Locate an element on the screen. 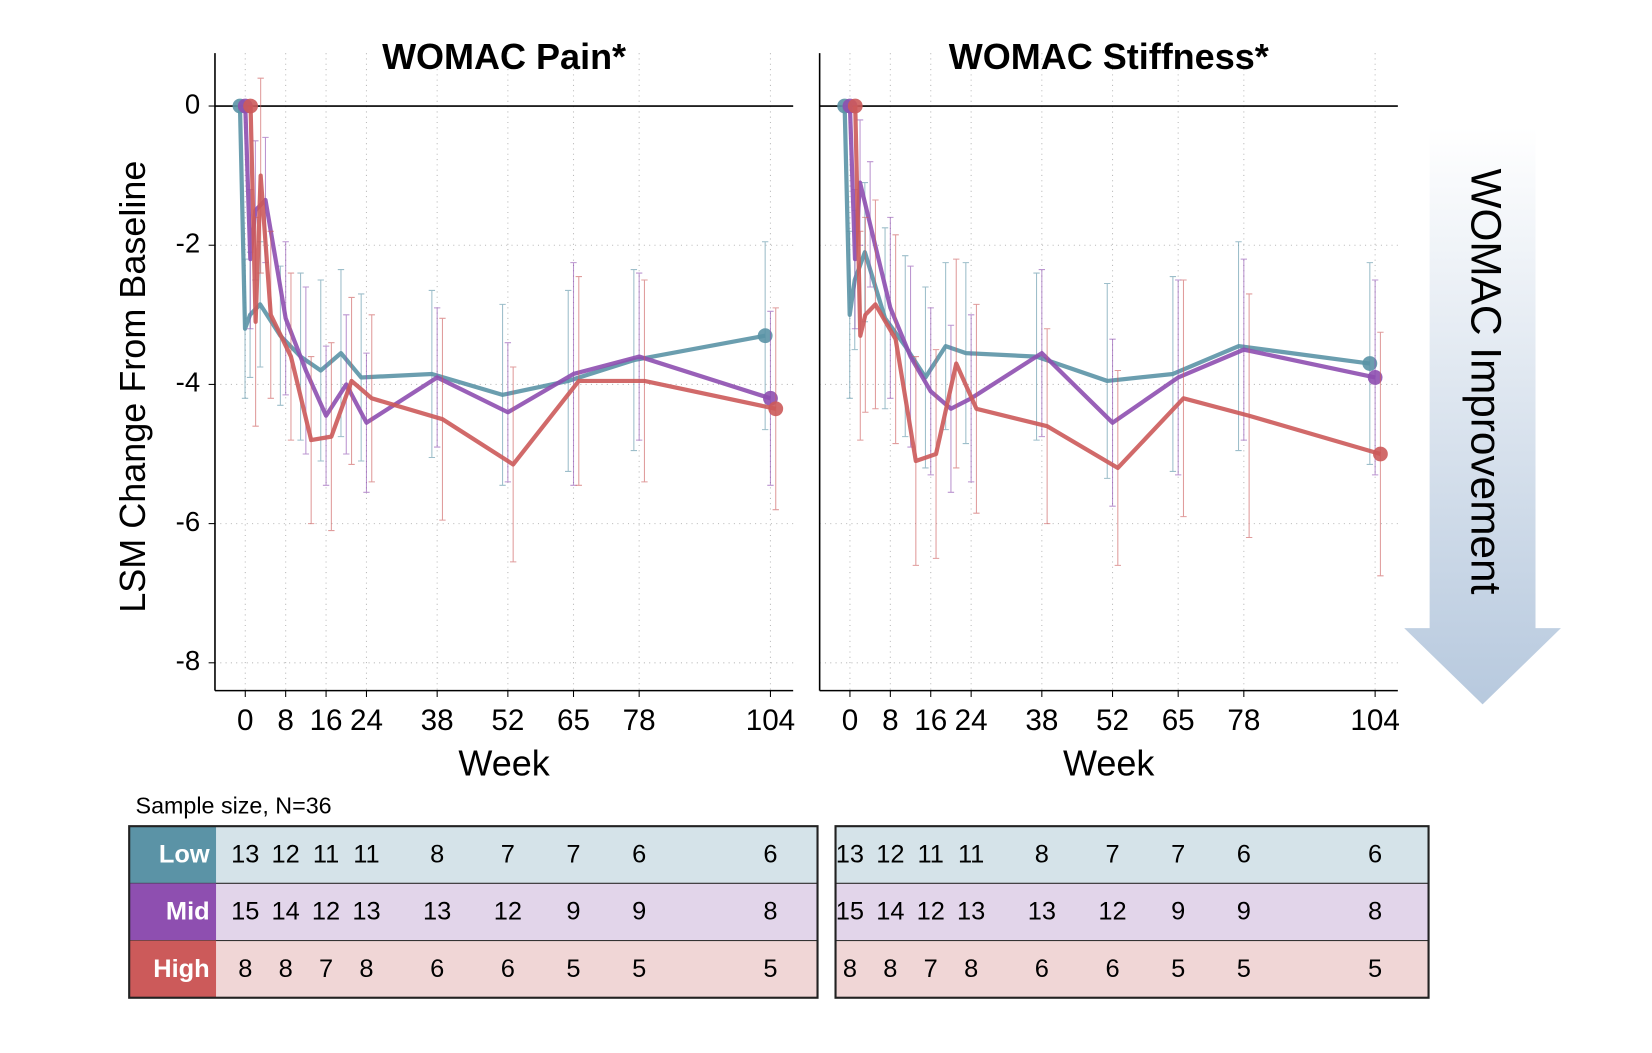  y-tick-label: 0 is located at coordinates (192, 103).